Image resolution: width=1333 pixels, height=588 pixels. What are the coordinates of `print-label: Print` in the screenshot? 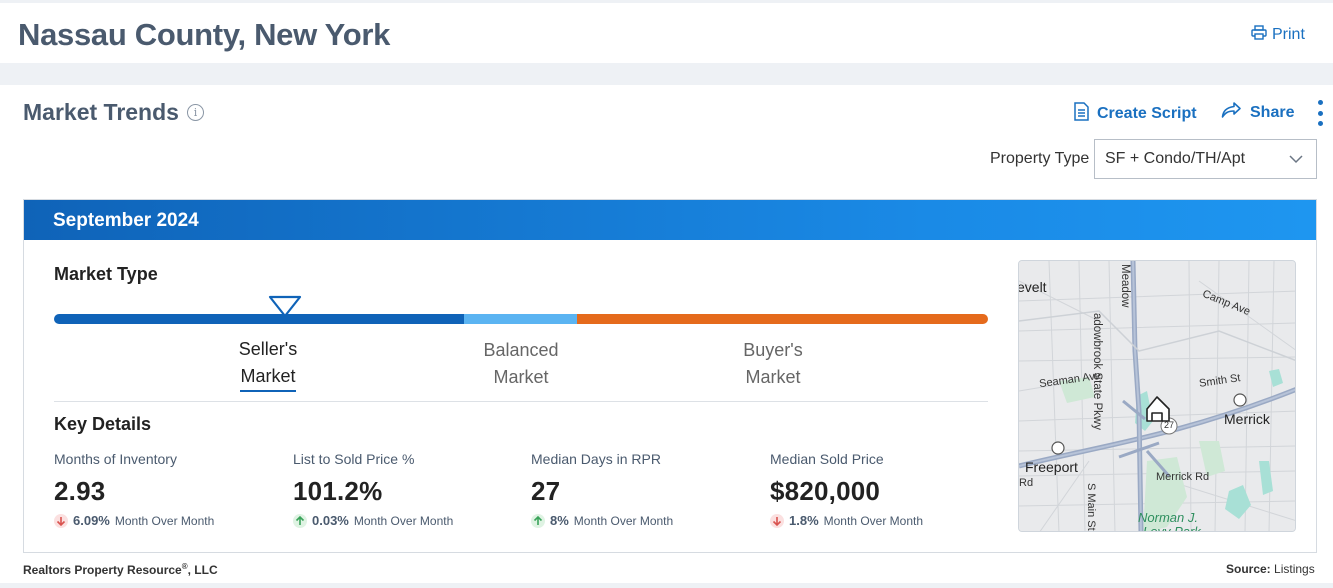 It's located at (1288, 34).